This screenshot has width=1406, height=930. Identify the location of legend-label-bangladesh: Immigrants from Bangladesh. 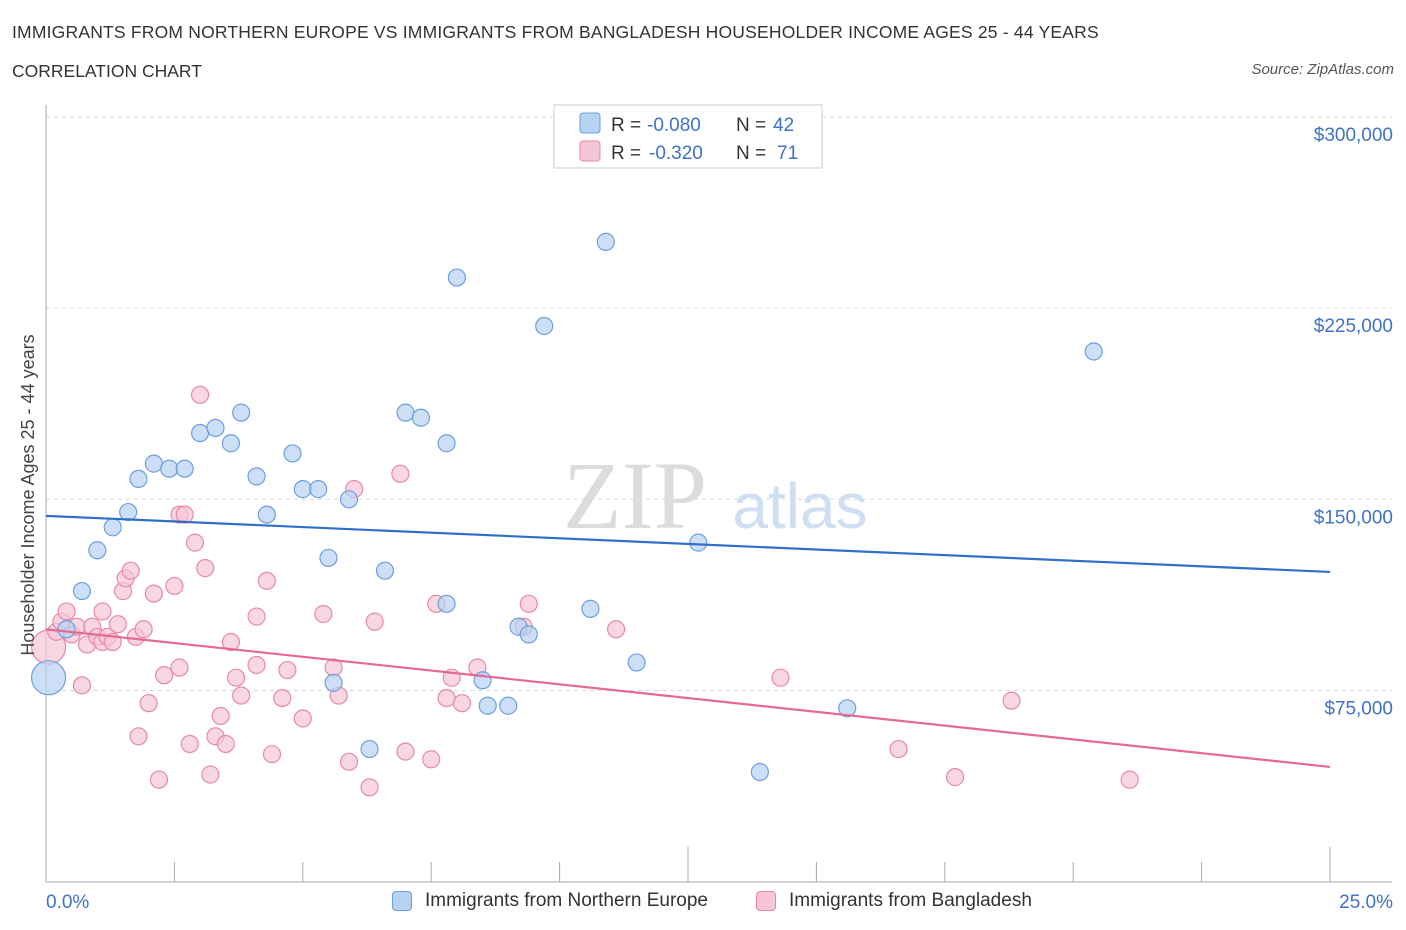
(910, 900).